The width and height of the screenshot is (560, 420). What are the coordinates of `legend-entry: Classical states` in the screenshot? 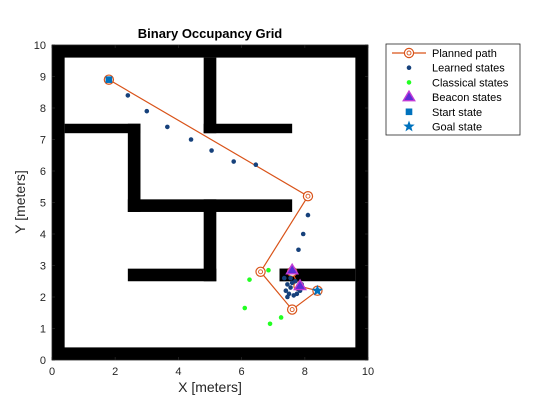 It's located at (457, 83).